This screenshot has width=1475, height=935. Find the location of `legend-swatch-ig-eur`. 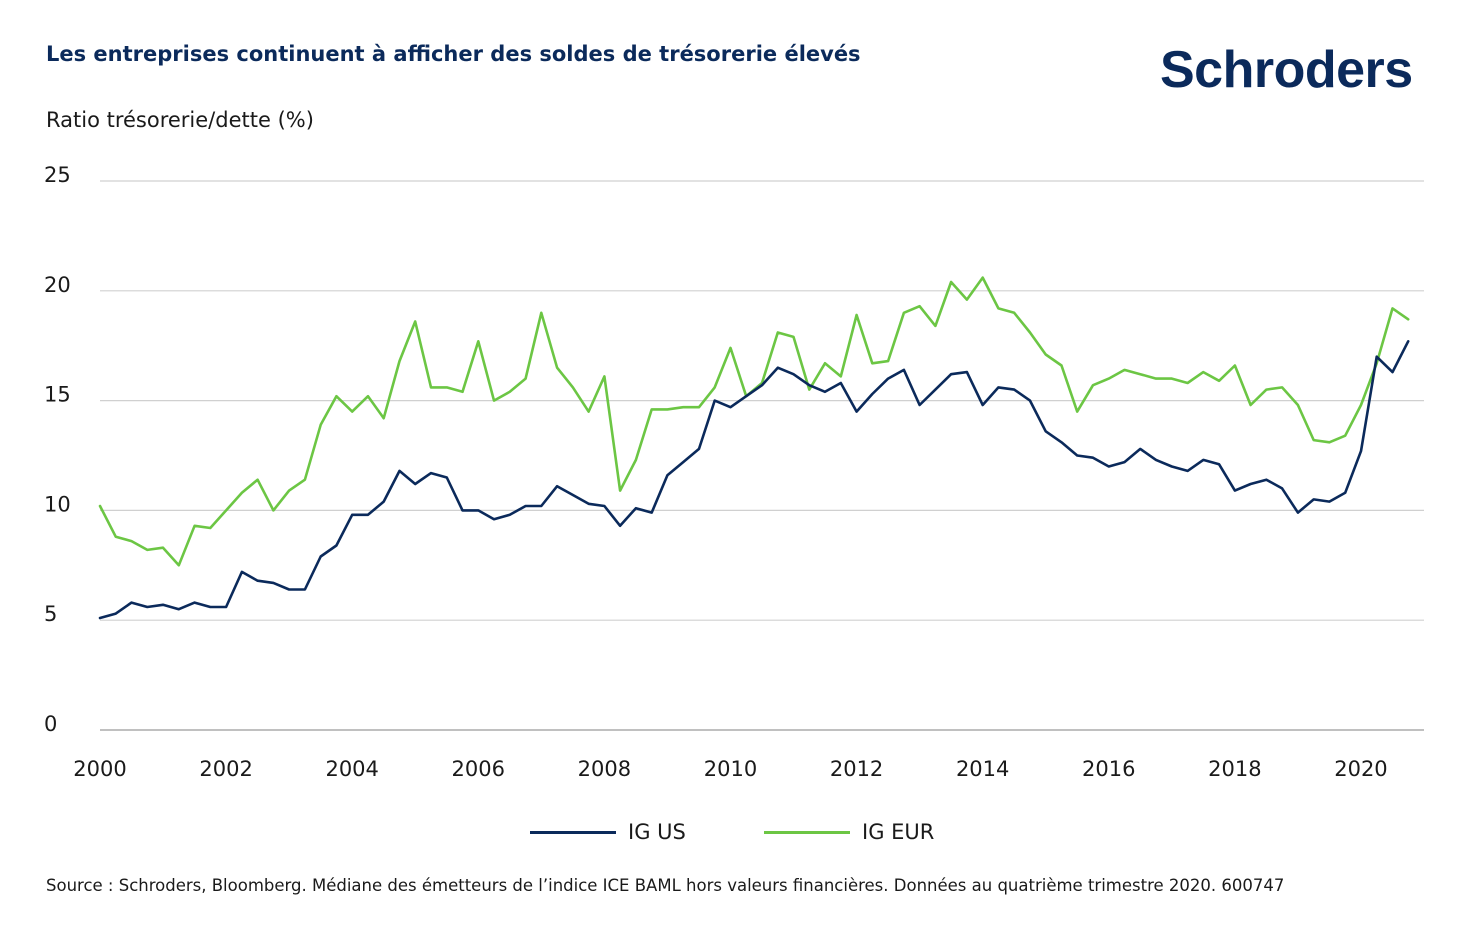

legend-swatch-ig-eur is located at coordinates (807, 832).